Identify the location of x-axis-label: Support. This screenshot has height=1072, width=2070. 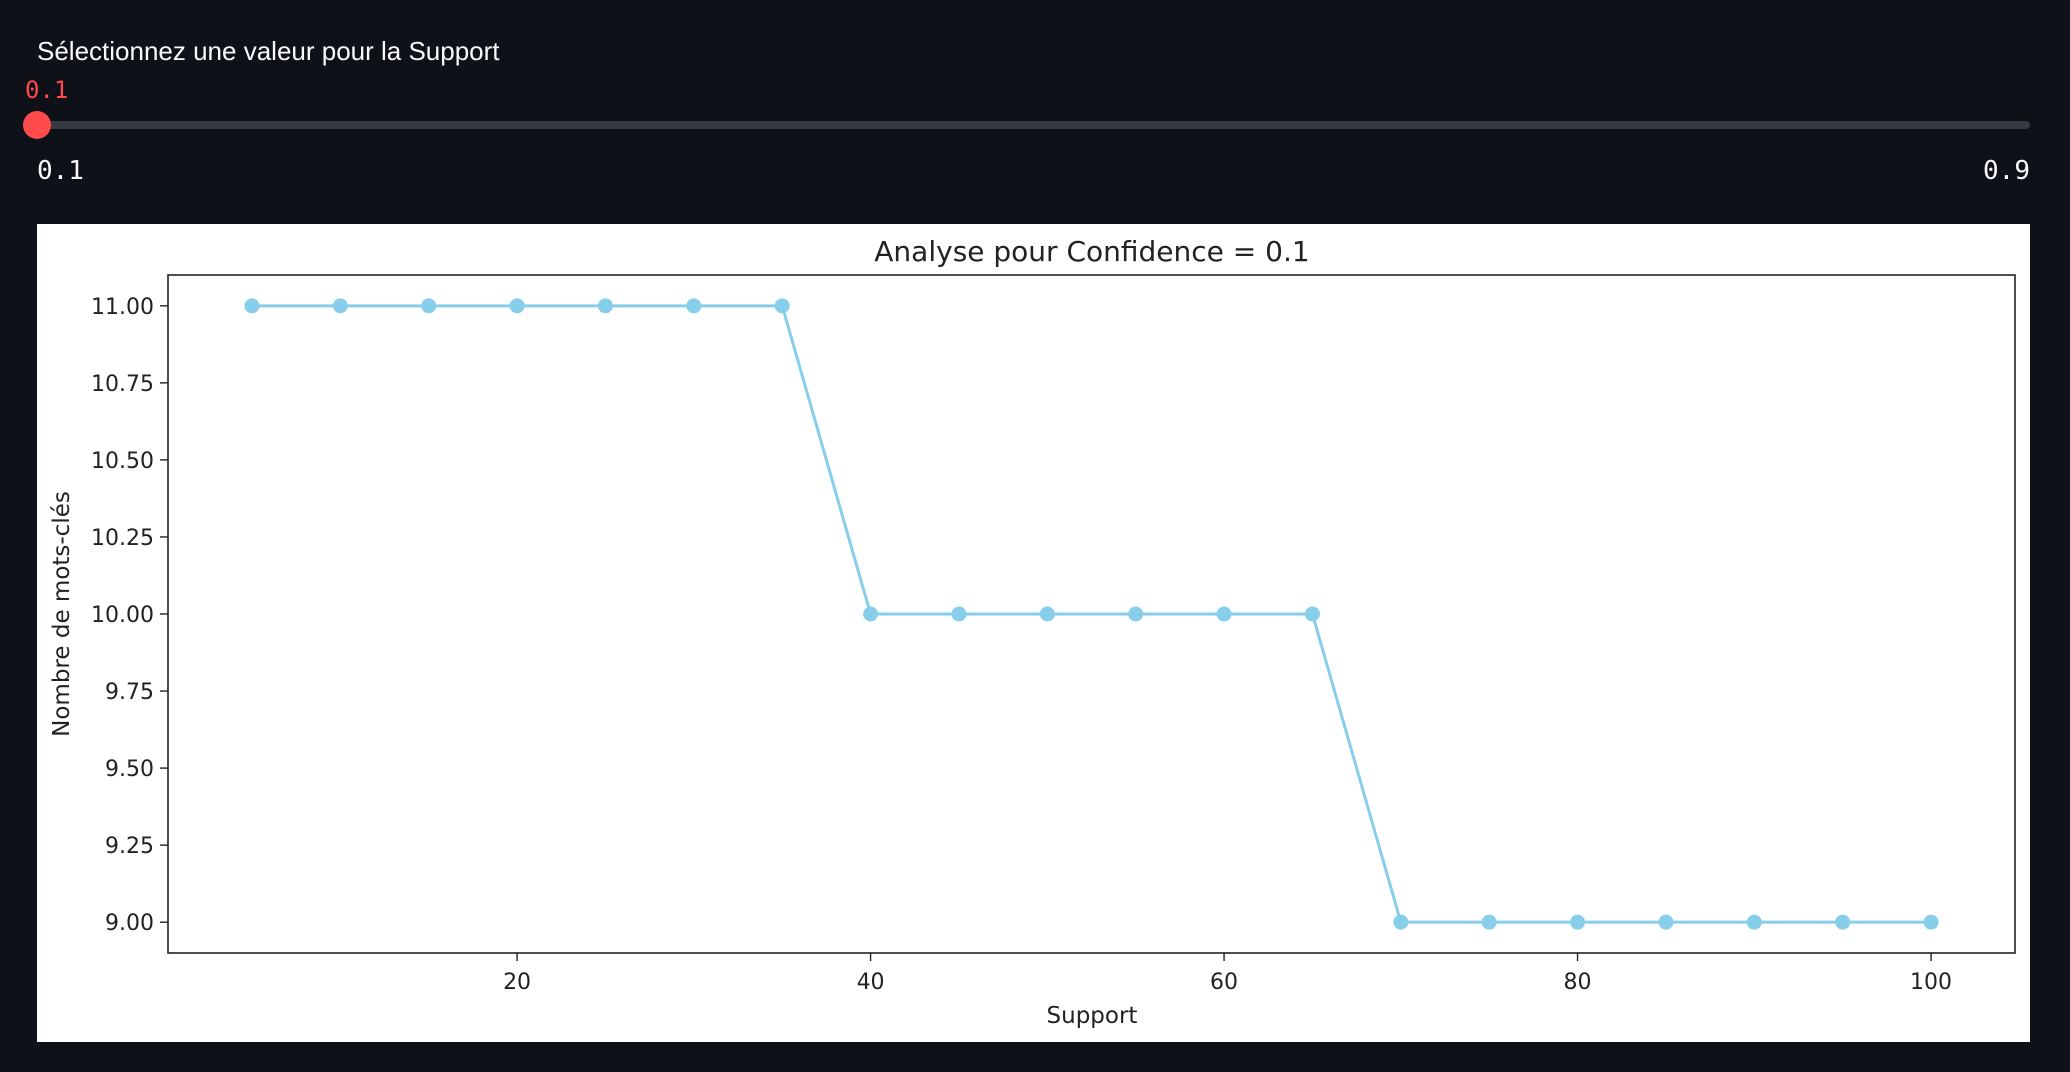
(1092, 1016).